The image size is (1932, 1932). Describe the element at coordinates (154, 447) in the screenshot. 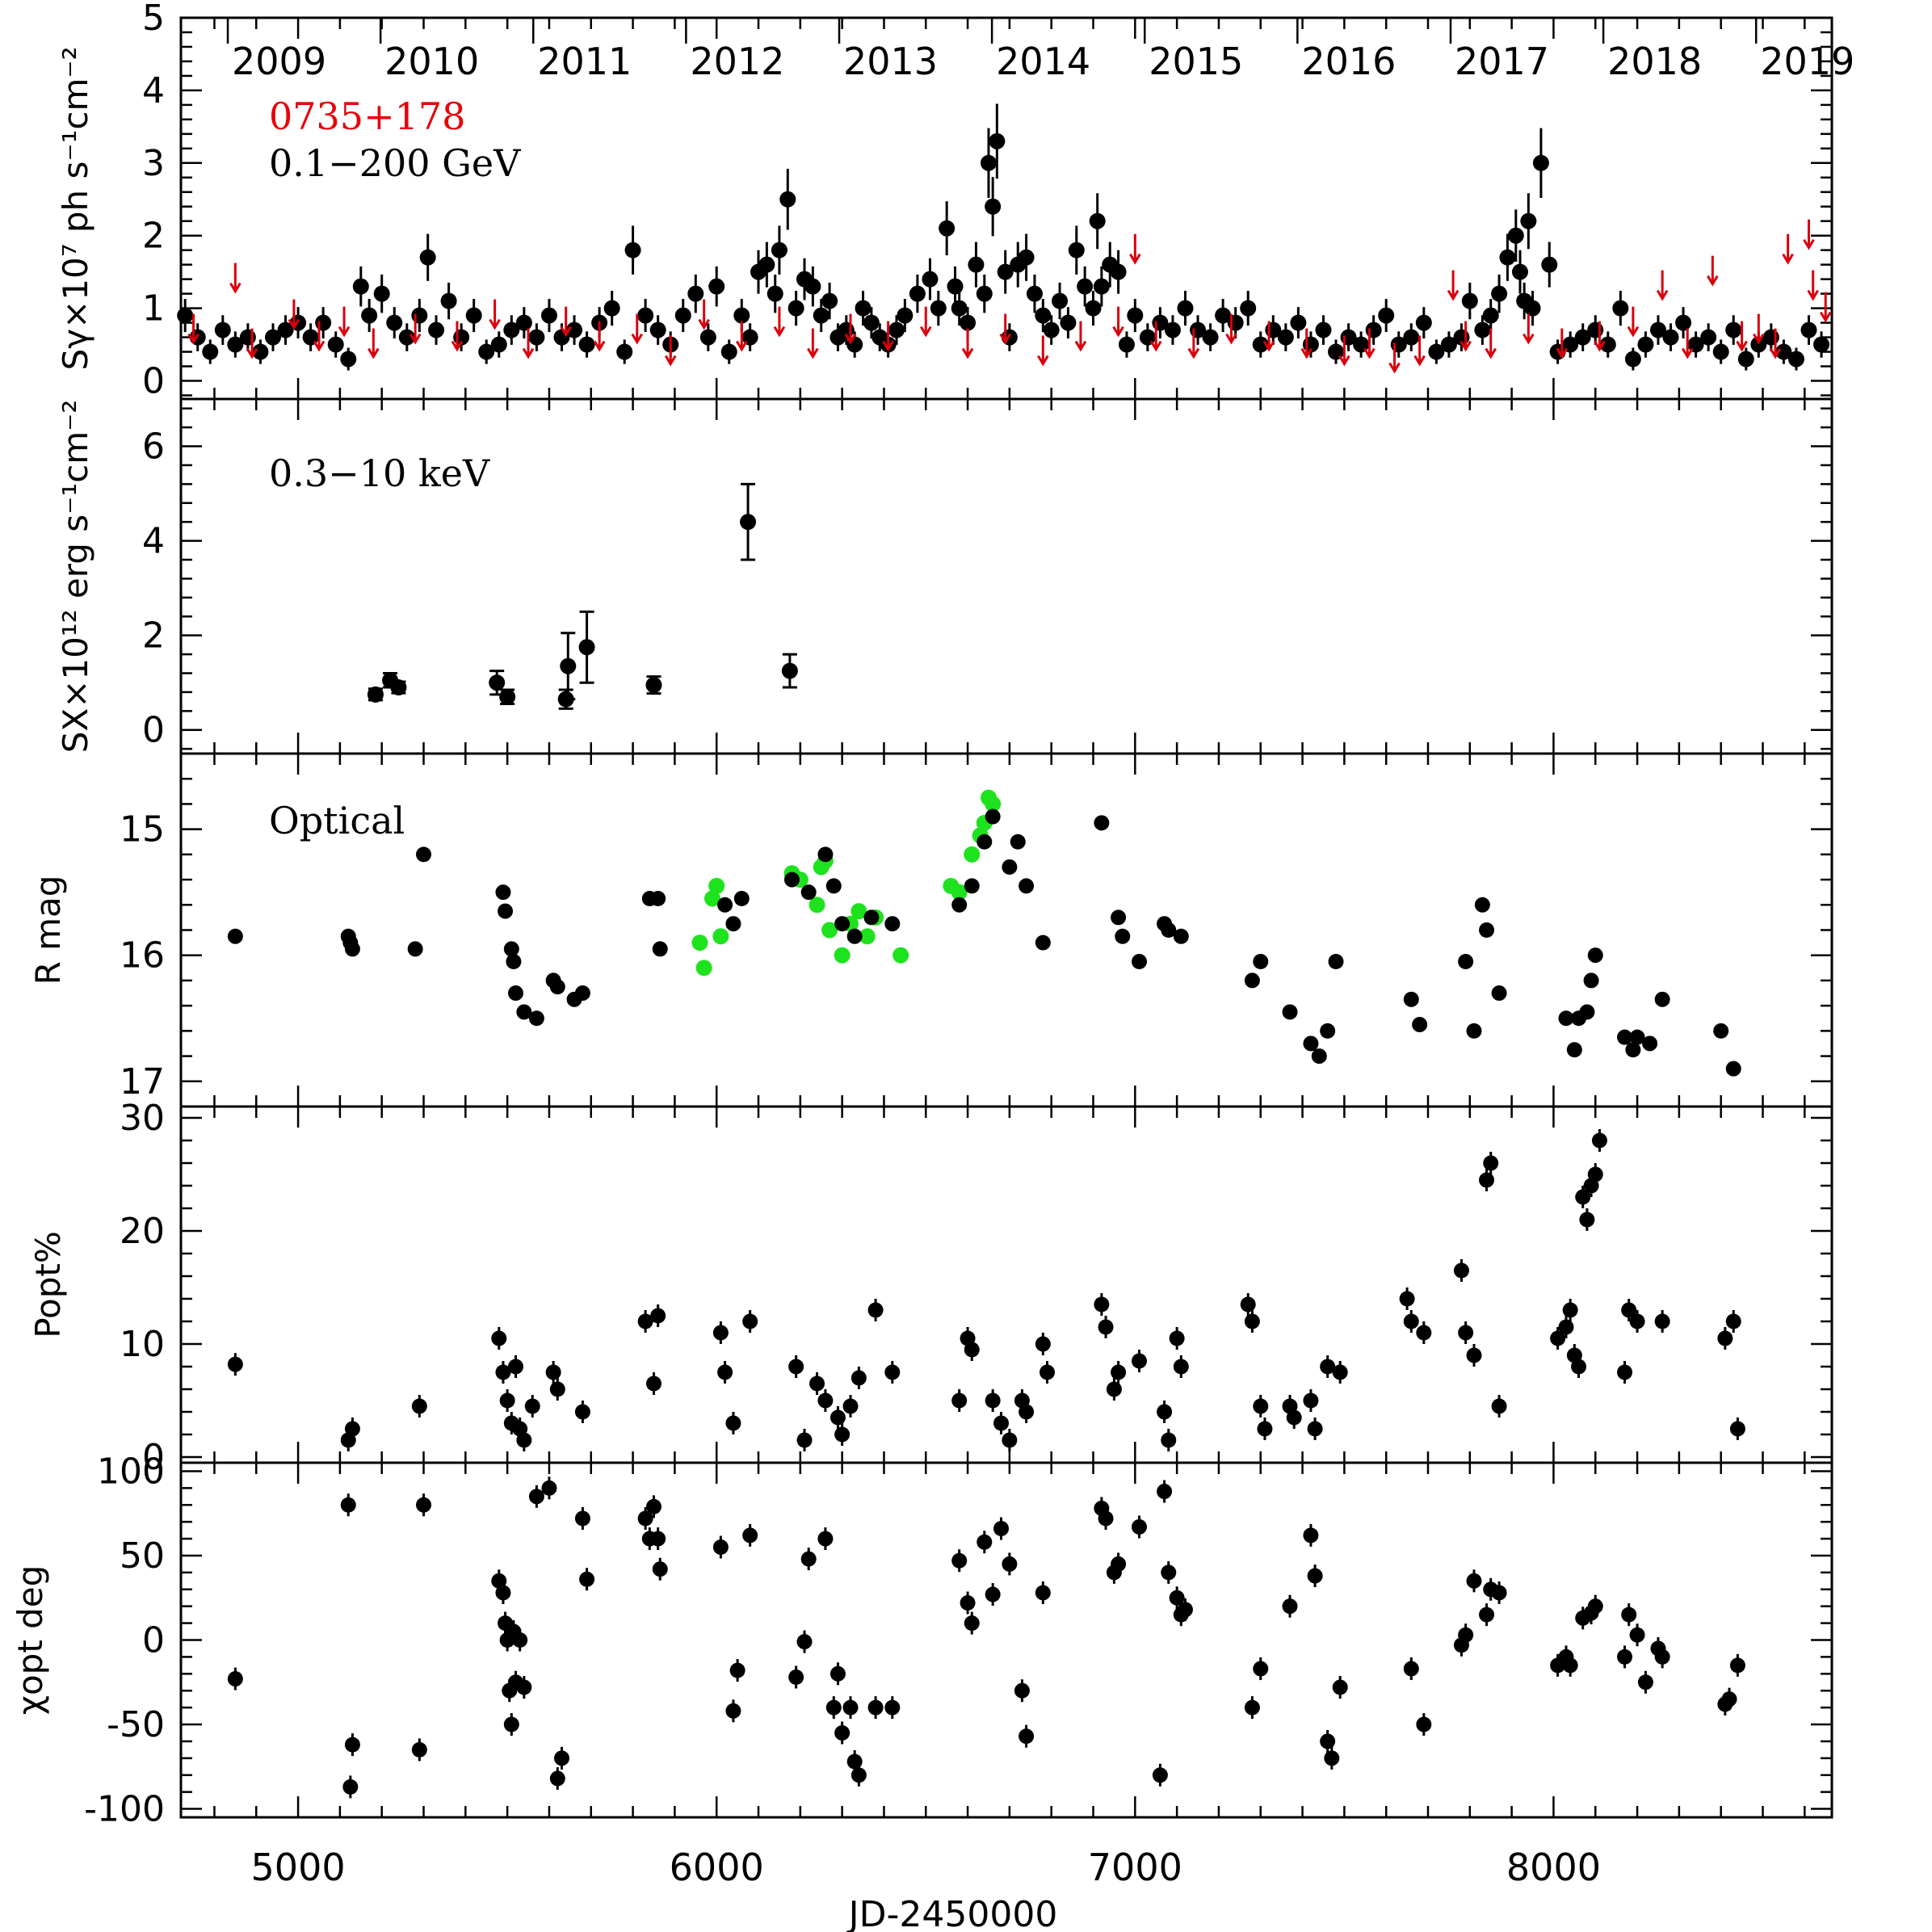

I see `y-tick-label: 6` at that location.